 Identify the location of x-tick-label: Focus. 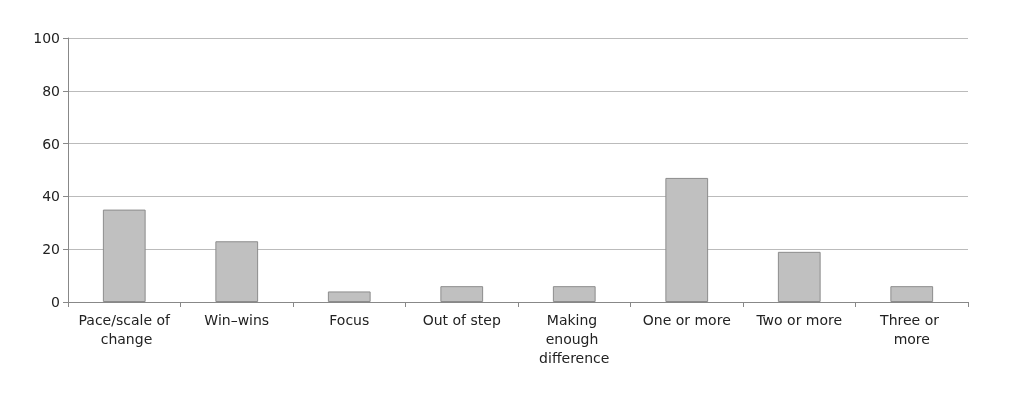
(349, 319).